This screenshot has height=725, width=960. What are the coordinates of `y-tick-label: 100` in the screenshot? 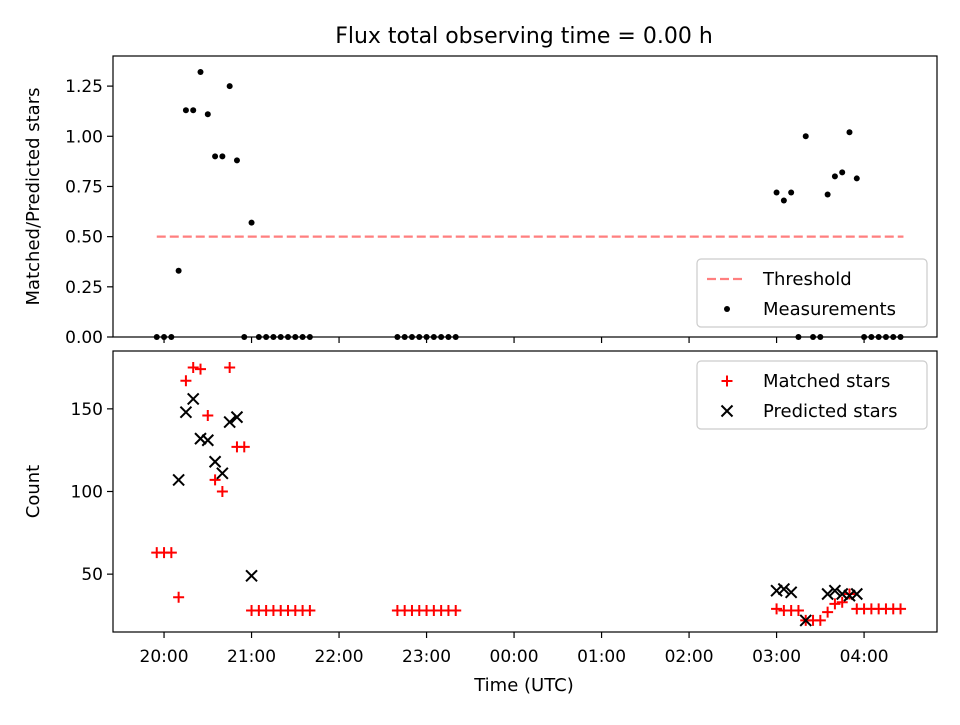 It's located at (87, 493).